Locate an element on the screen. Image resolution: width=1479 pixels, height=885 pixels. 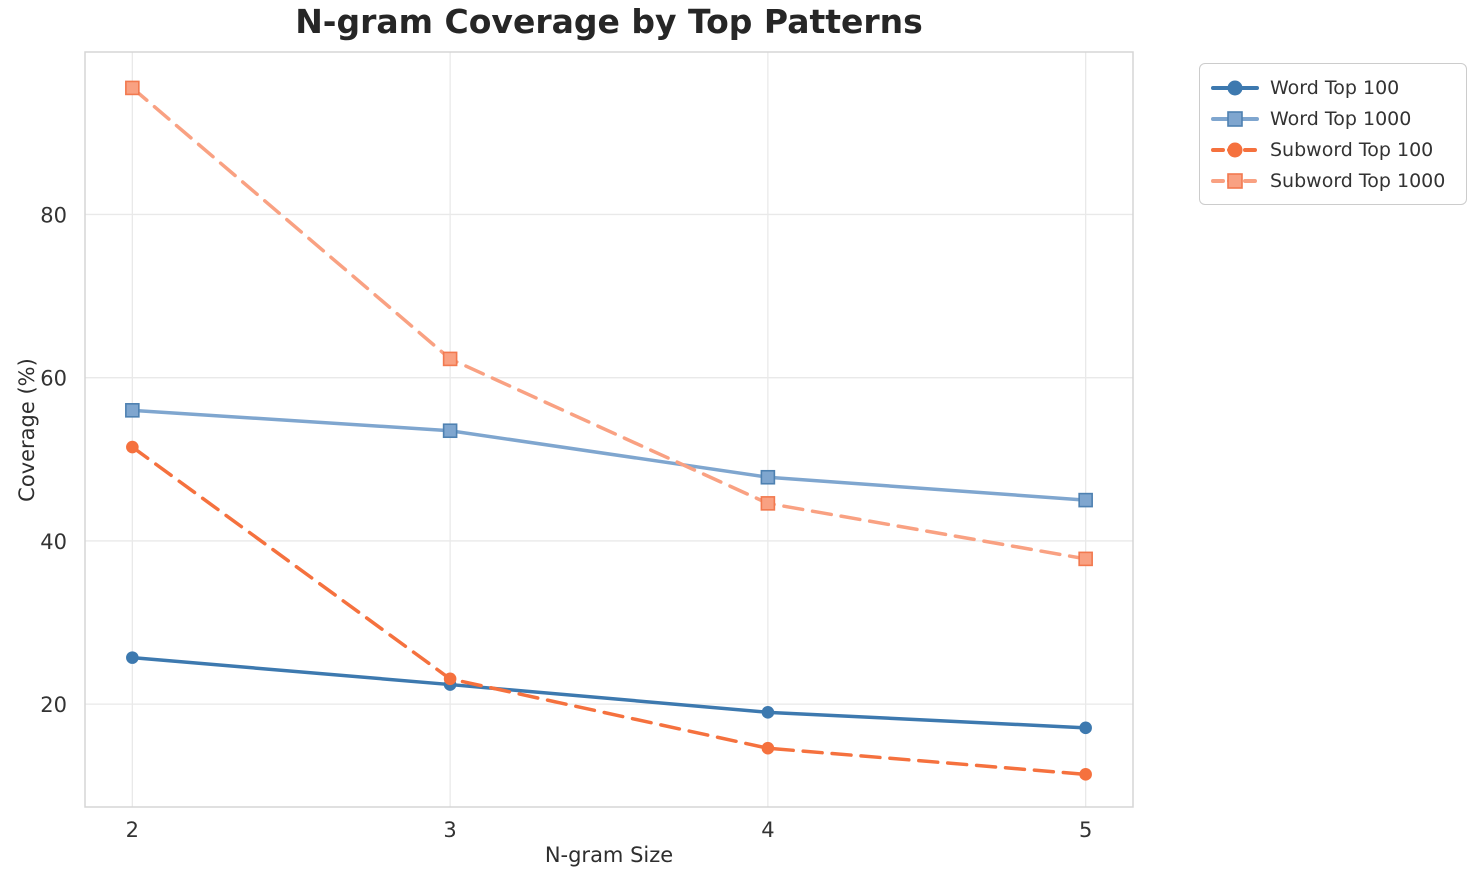
legend-item: Word Top 100 is located at coordinates (1332, 87).